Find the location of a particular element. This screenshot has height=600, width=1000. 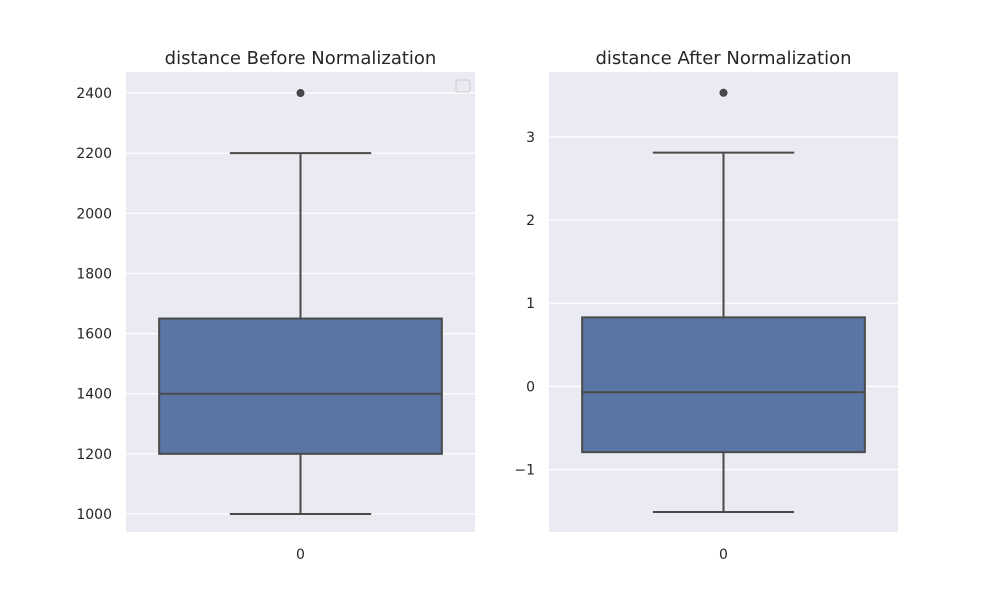

y-tick-label: 1 is located at coordinates (530, 304).